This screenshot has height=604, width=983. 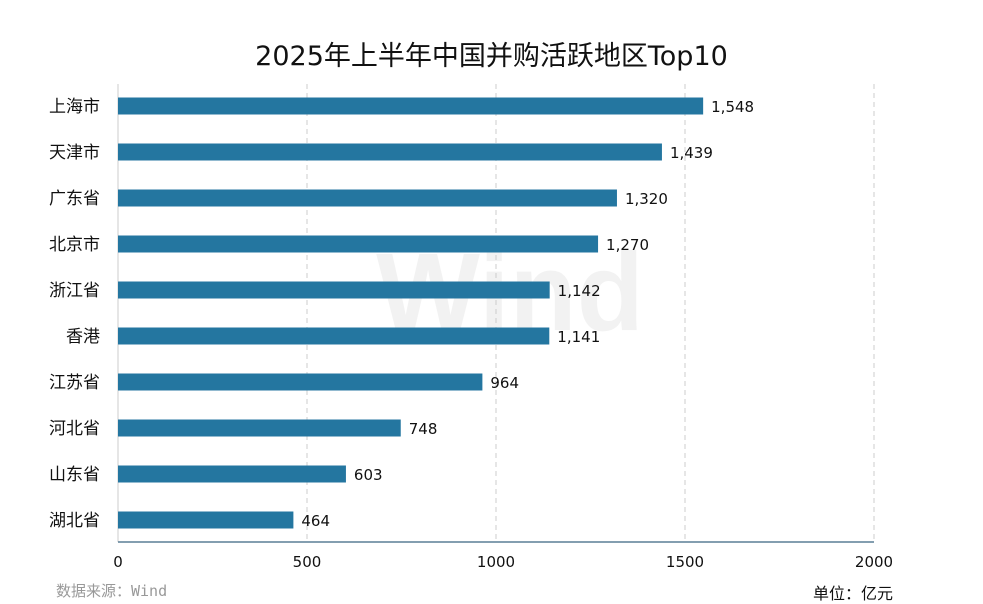 I want to click on category-label: 山东省, so click(x=74, y=475).